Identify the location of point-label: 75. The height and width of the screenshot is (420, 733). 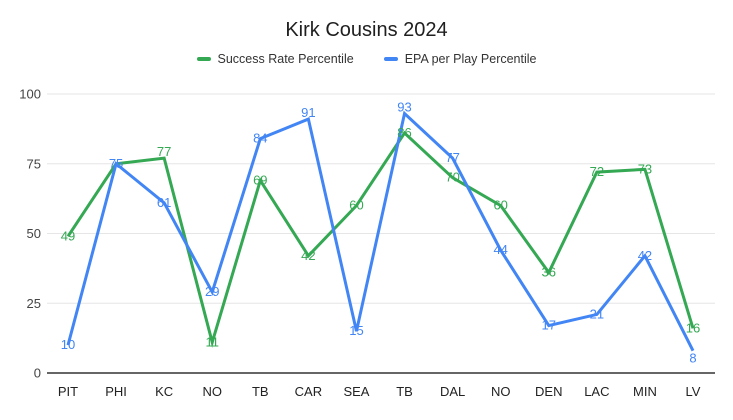
(116, 163).